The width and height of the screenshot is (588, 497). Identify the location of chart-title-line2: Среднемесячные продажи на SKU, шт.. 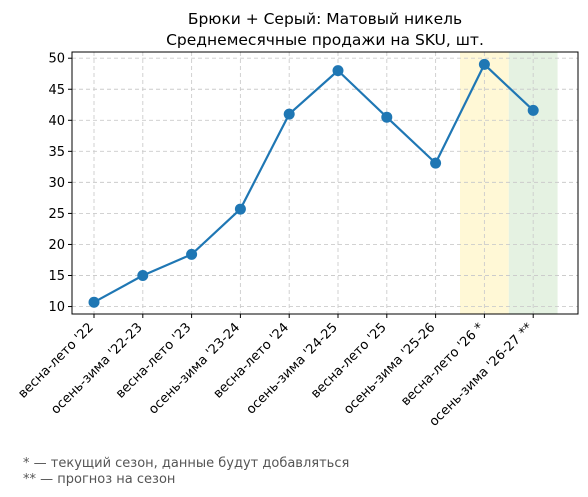
(325, 40).